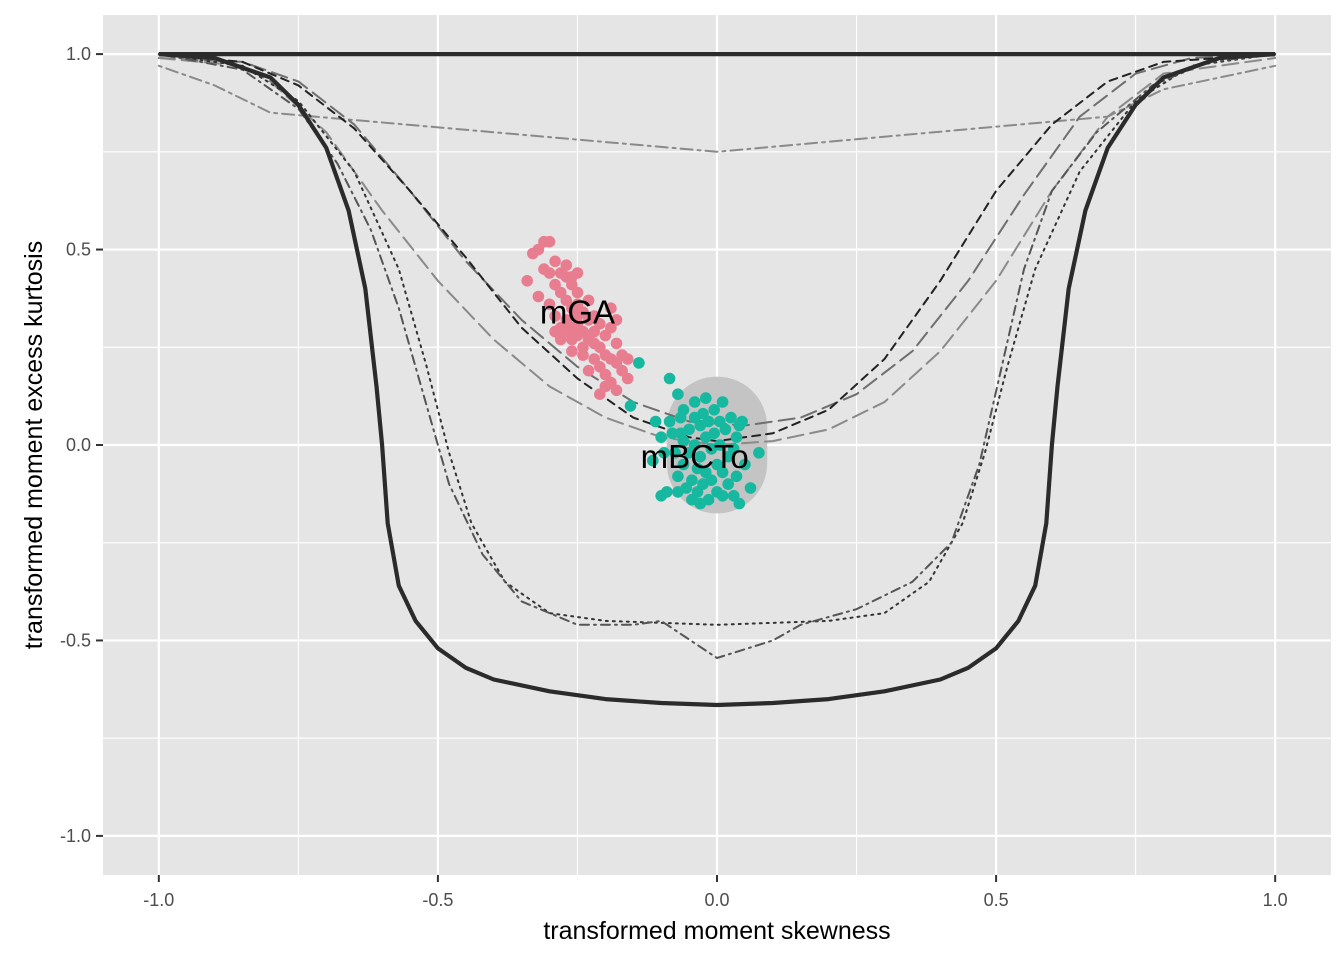 Image resolution: width=1344 pixels, height=960 pixels. Describe the element at coordinates (577, 312) in the screenshot. I see `annotation-mga: mGA` at that location.